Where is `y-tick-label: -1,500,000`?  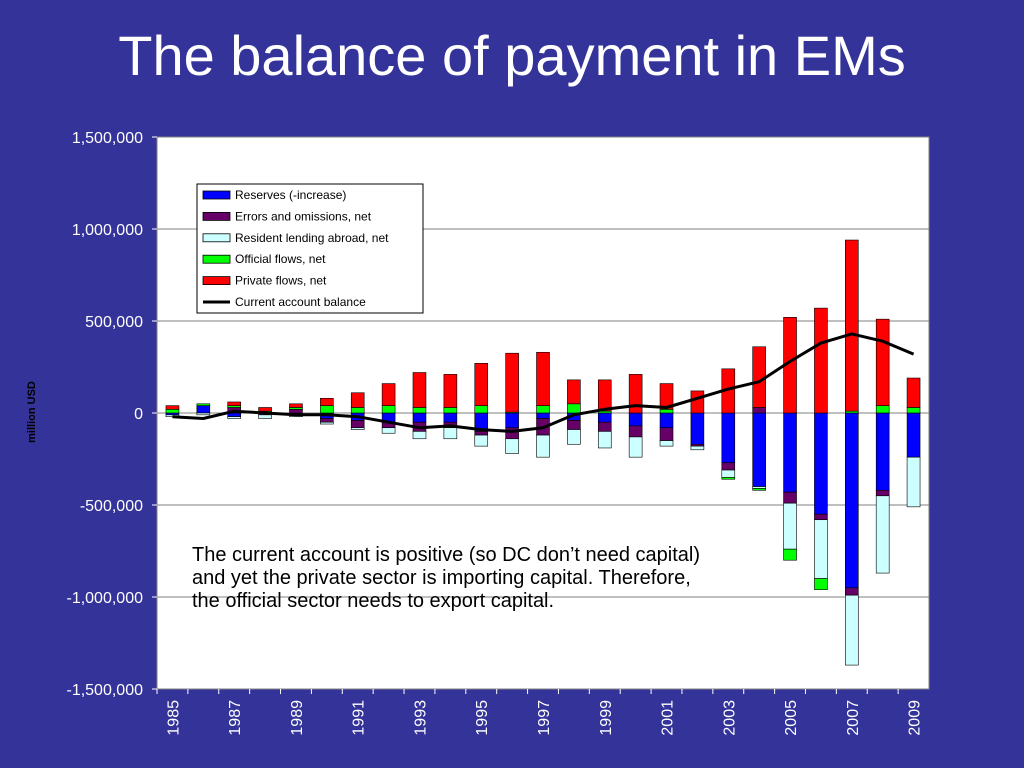 y-tick-label: -1,500,000 is located at coordinates (104, 690).